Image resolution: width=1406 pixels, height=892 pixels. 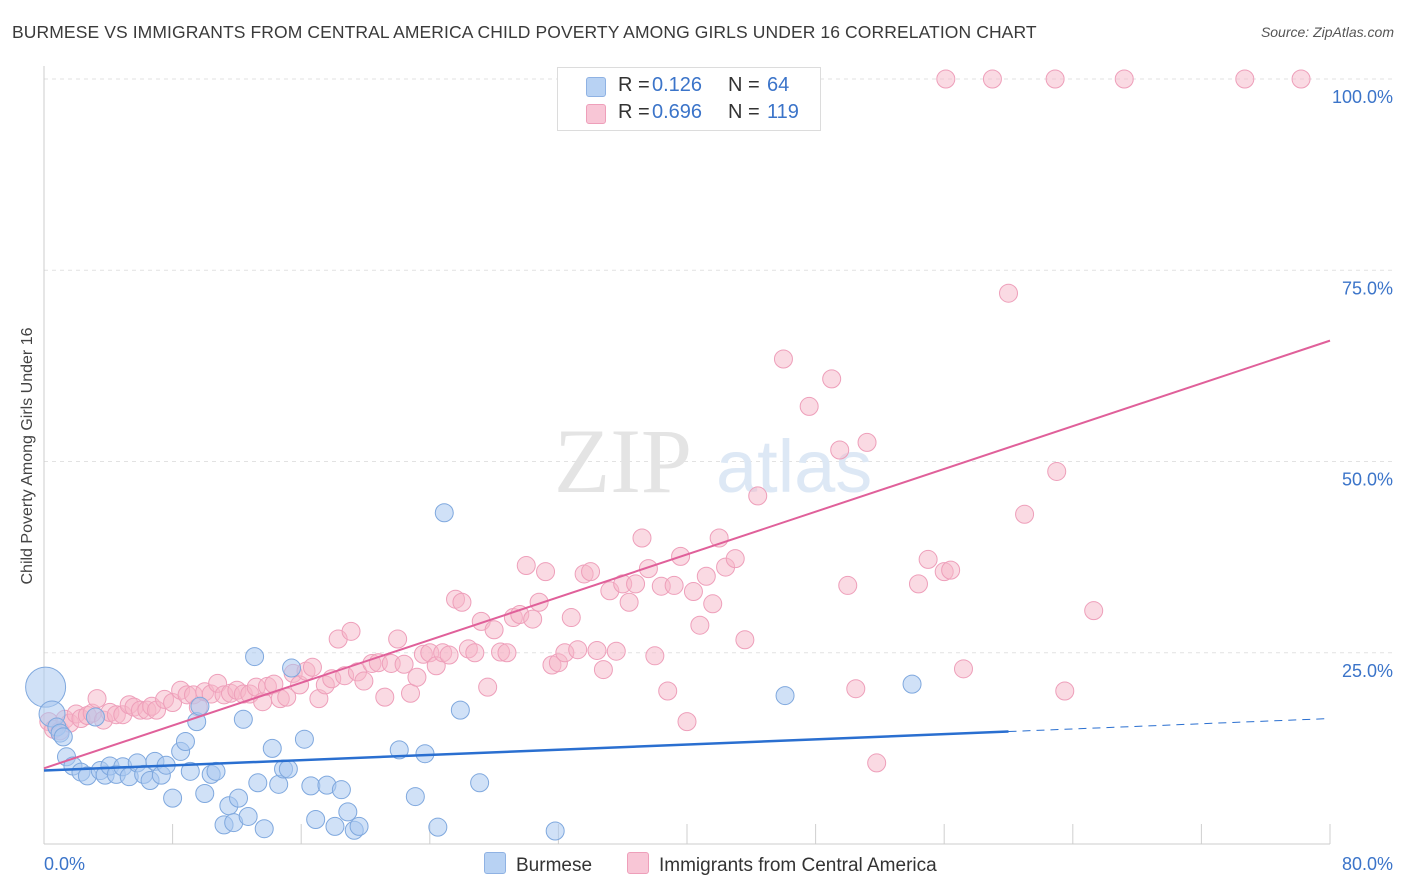 I want to click on x-tick-label-max: 80.0%, so click(x=1367, y=864).